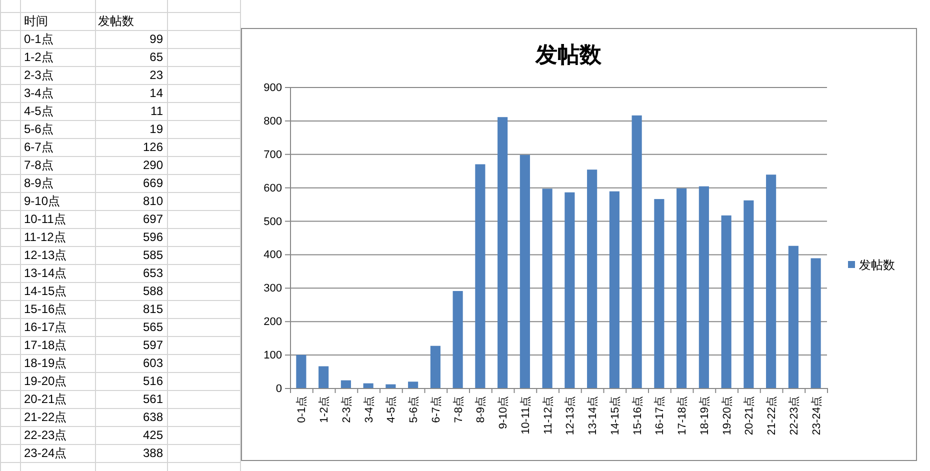 This screenshot has height=471, width=930. I want to click on data-label: 14, so click(157, 93).